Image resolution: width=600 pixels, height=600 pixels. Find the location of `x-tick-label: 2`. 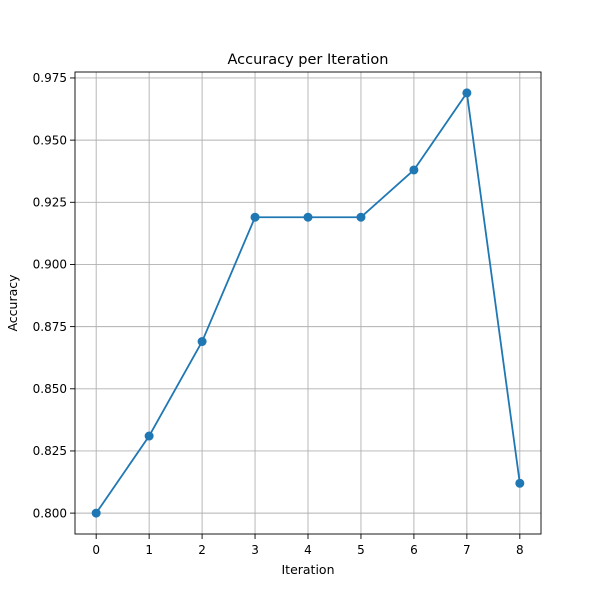

x-tick-label: 2 is located at coordinates (202, 550).